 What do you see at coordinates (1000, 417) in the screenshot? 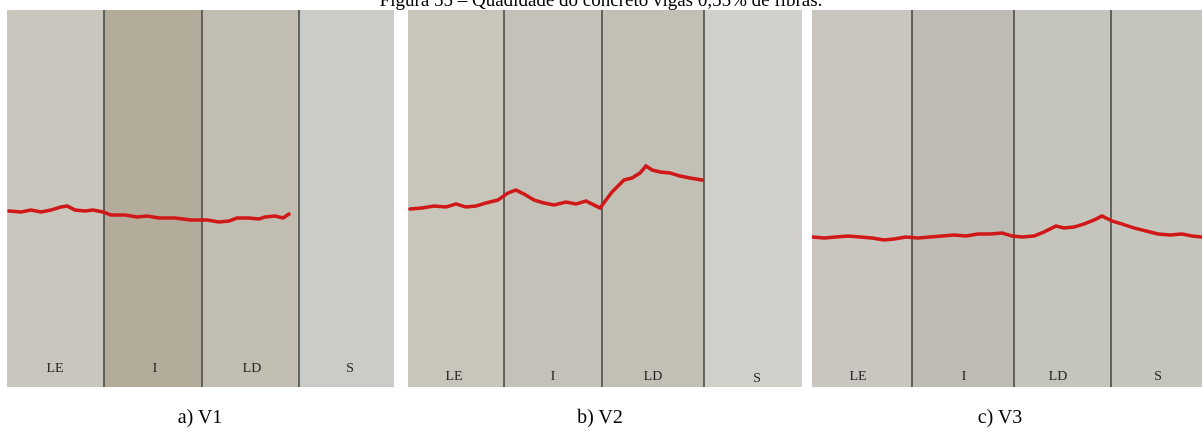
I see `caption-v3: c) V3` at bounding box center [1000, 417].